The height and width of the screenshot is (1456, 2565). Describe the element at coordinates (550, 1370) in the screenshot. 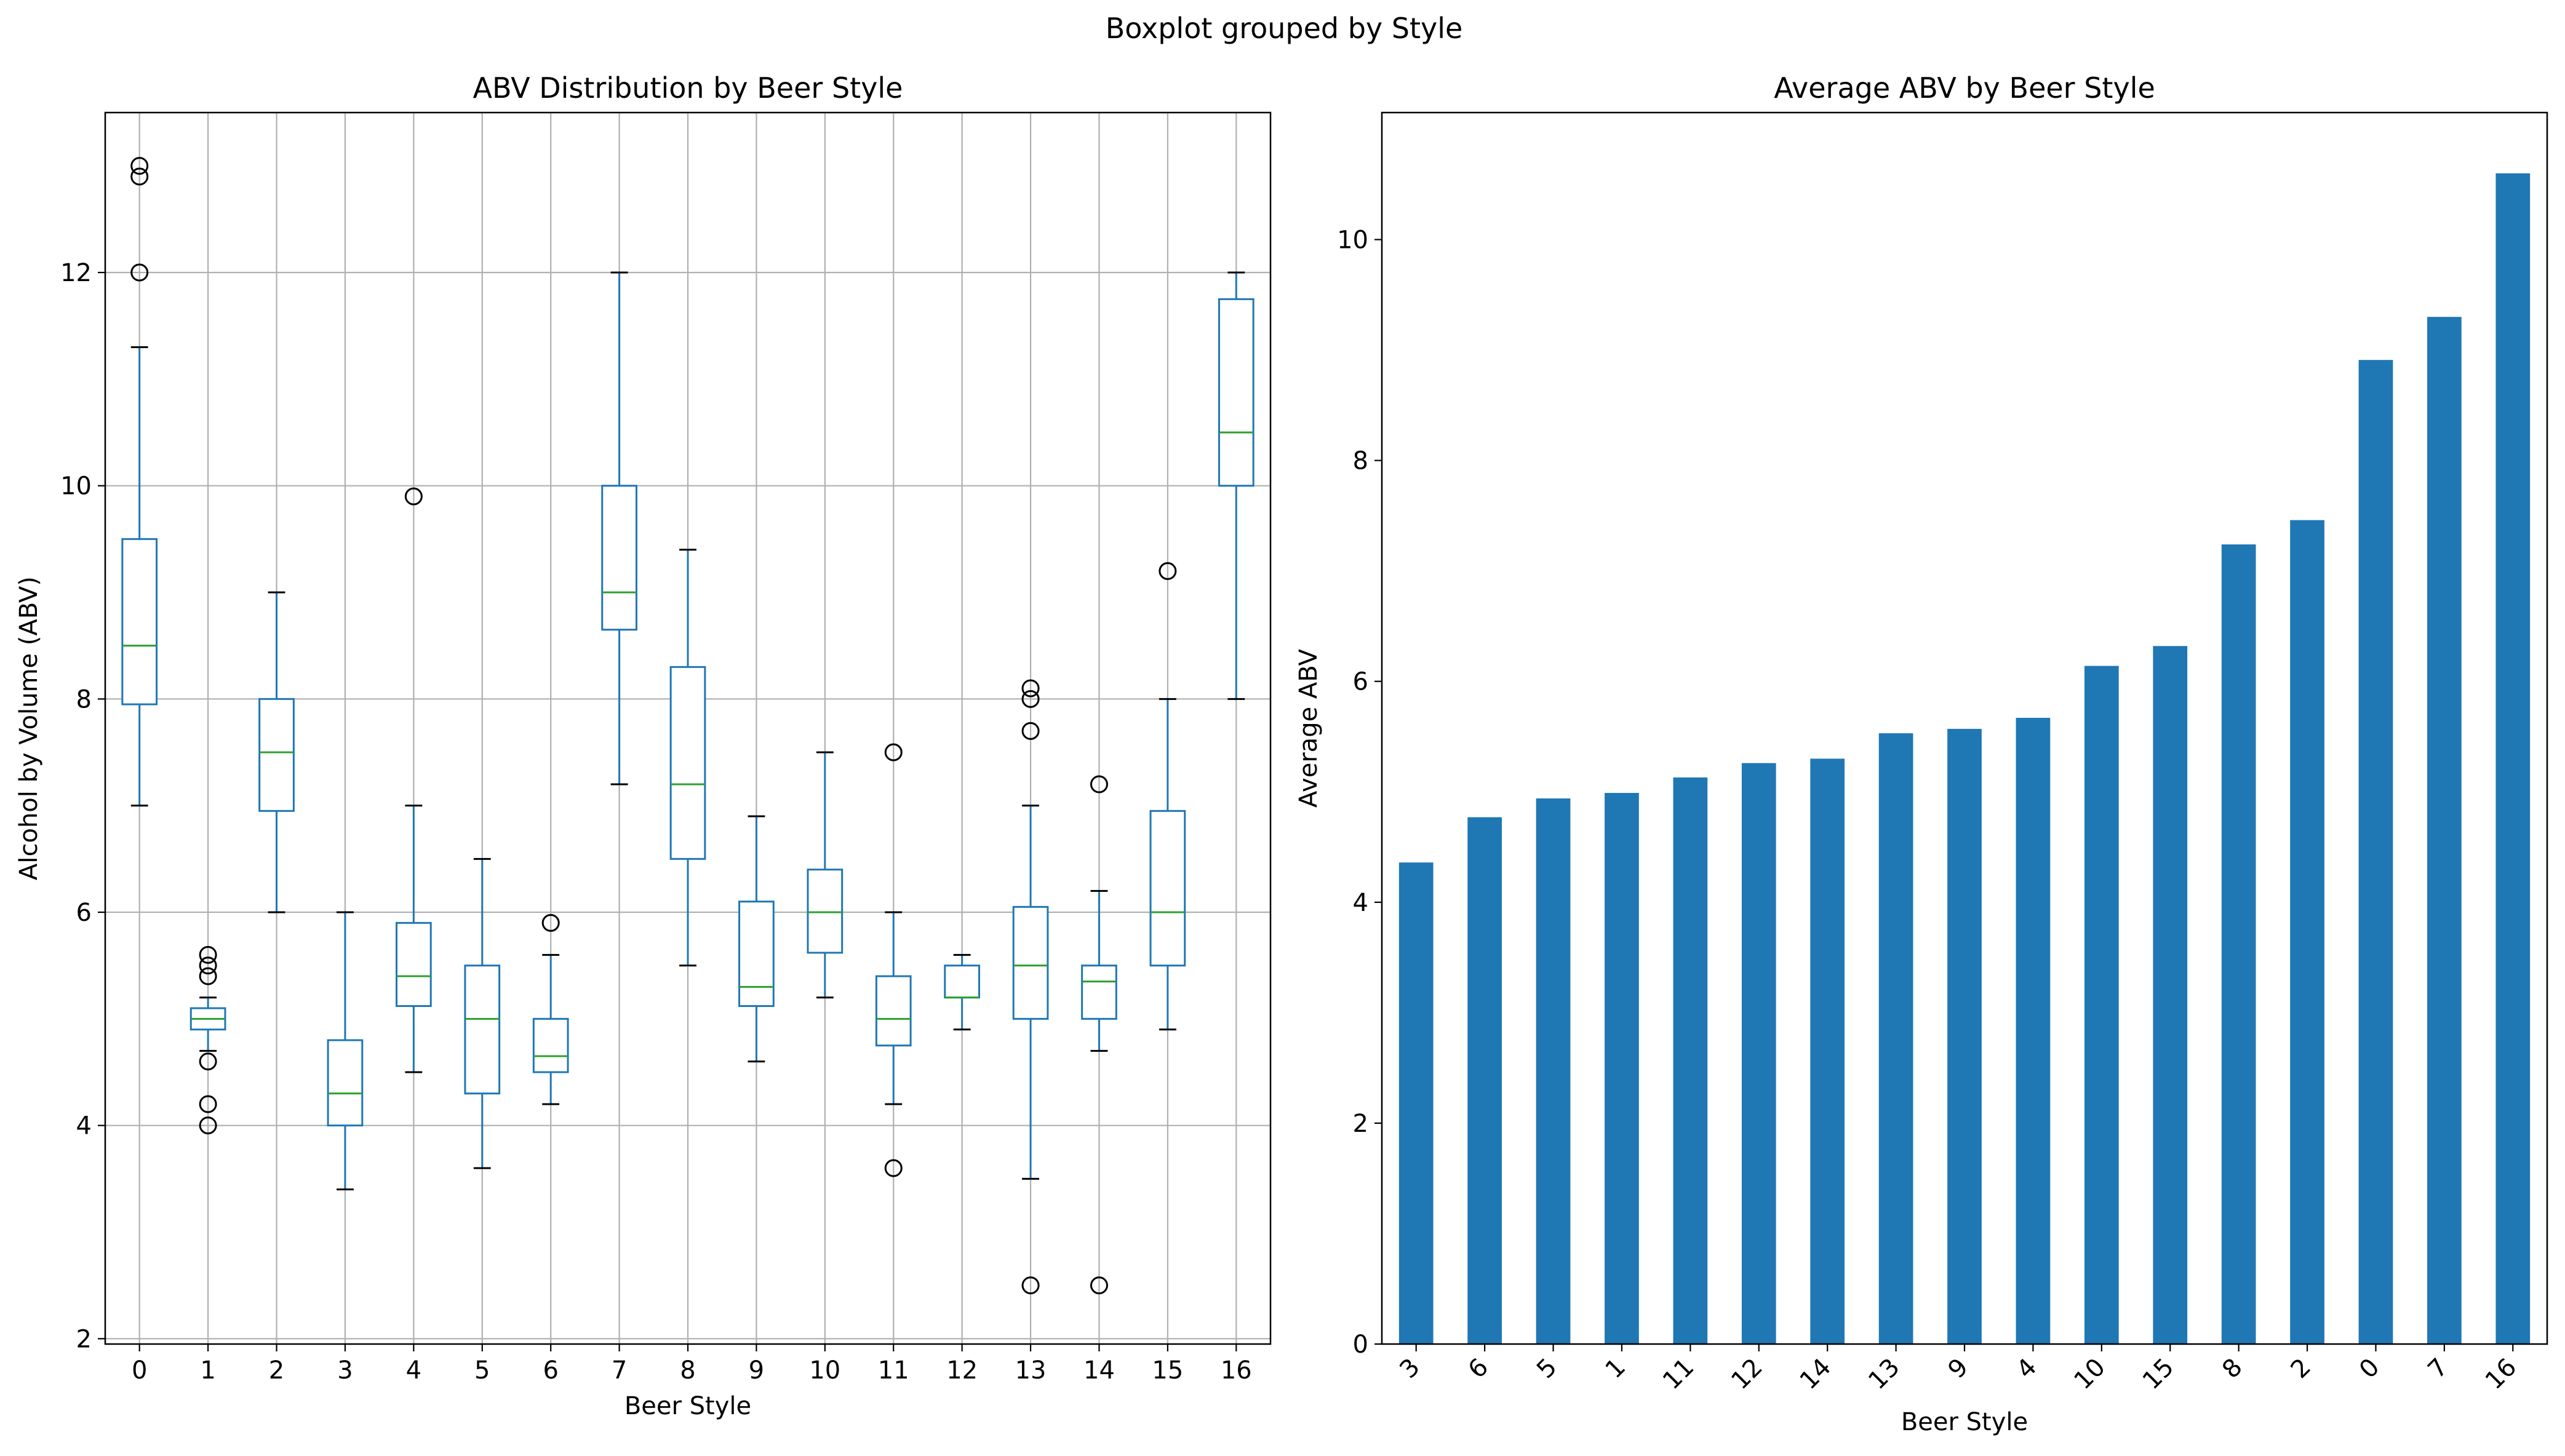

I see `boxplot-x-tick-label: 6` at that location.